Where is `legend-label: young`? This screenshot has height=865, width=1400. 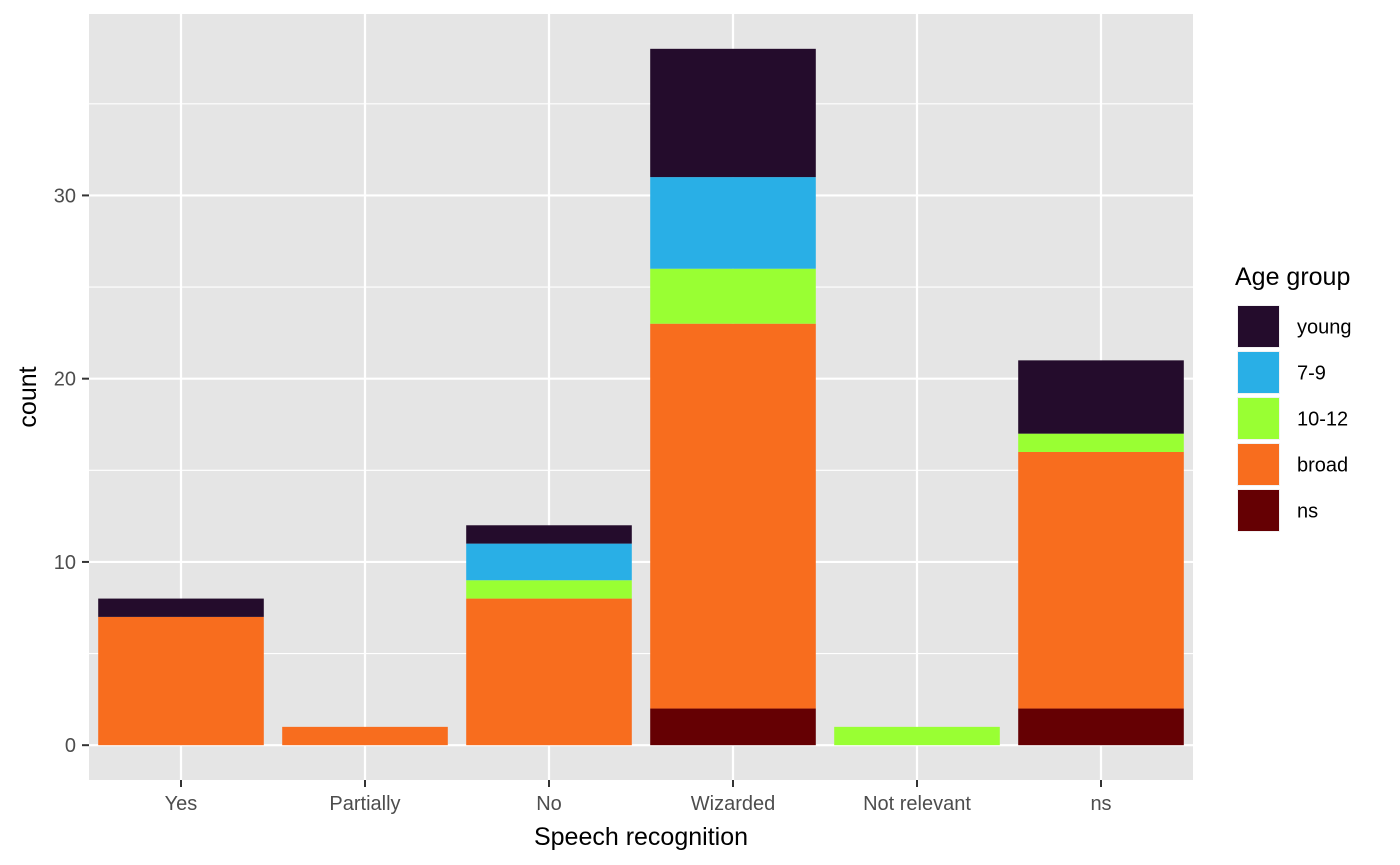
legend-label: young is located at coordinates (1324, 328).